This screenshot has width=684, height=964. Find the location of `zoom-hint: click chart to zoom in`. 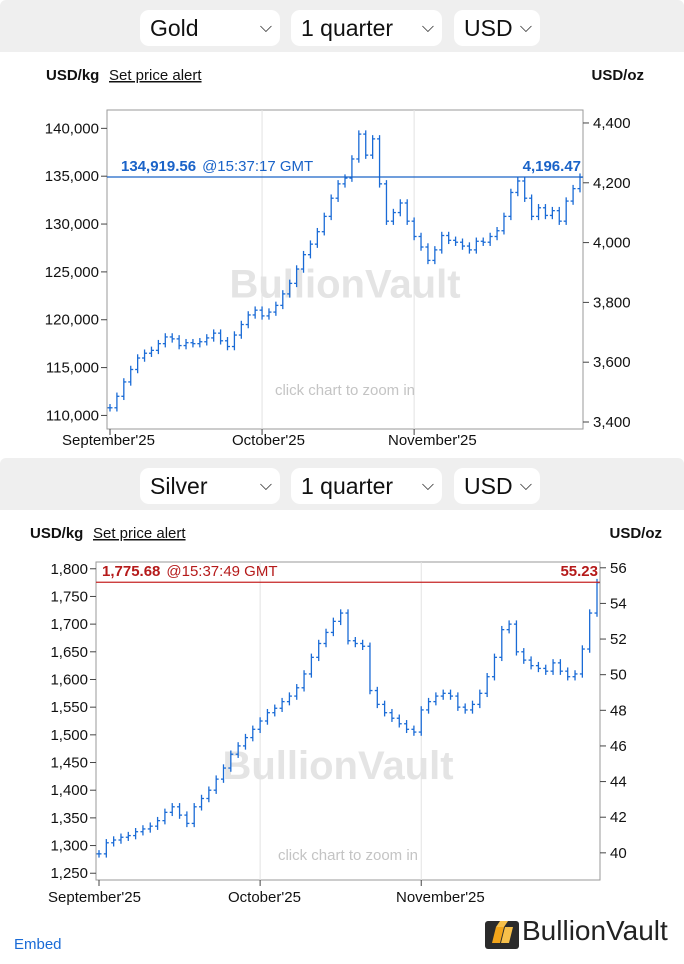

zoom-hint: click chart to zoom in is located at coordinates (345, 390).